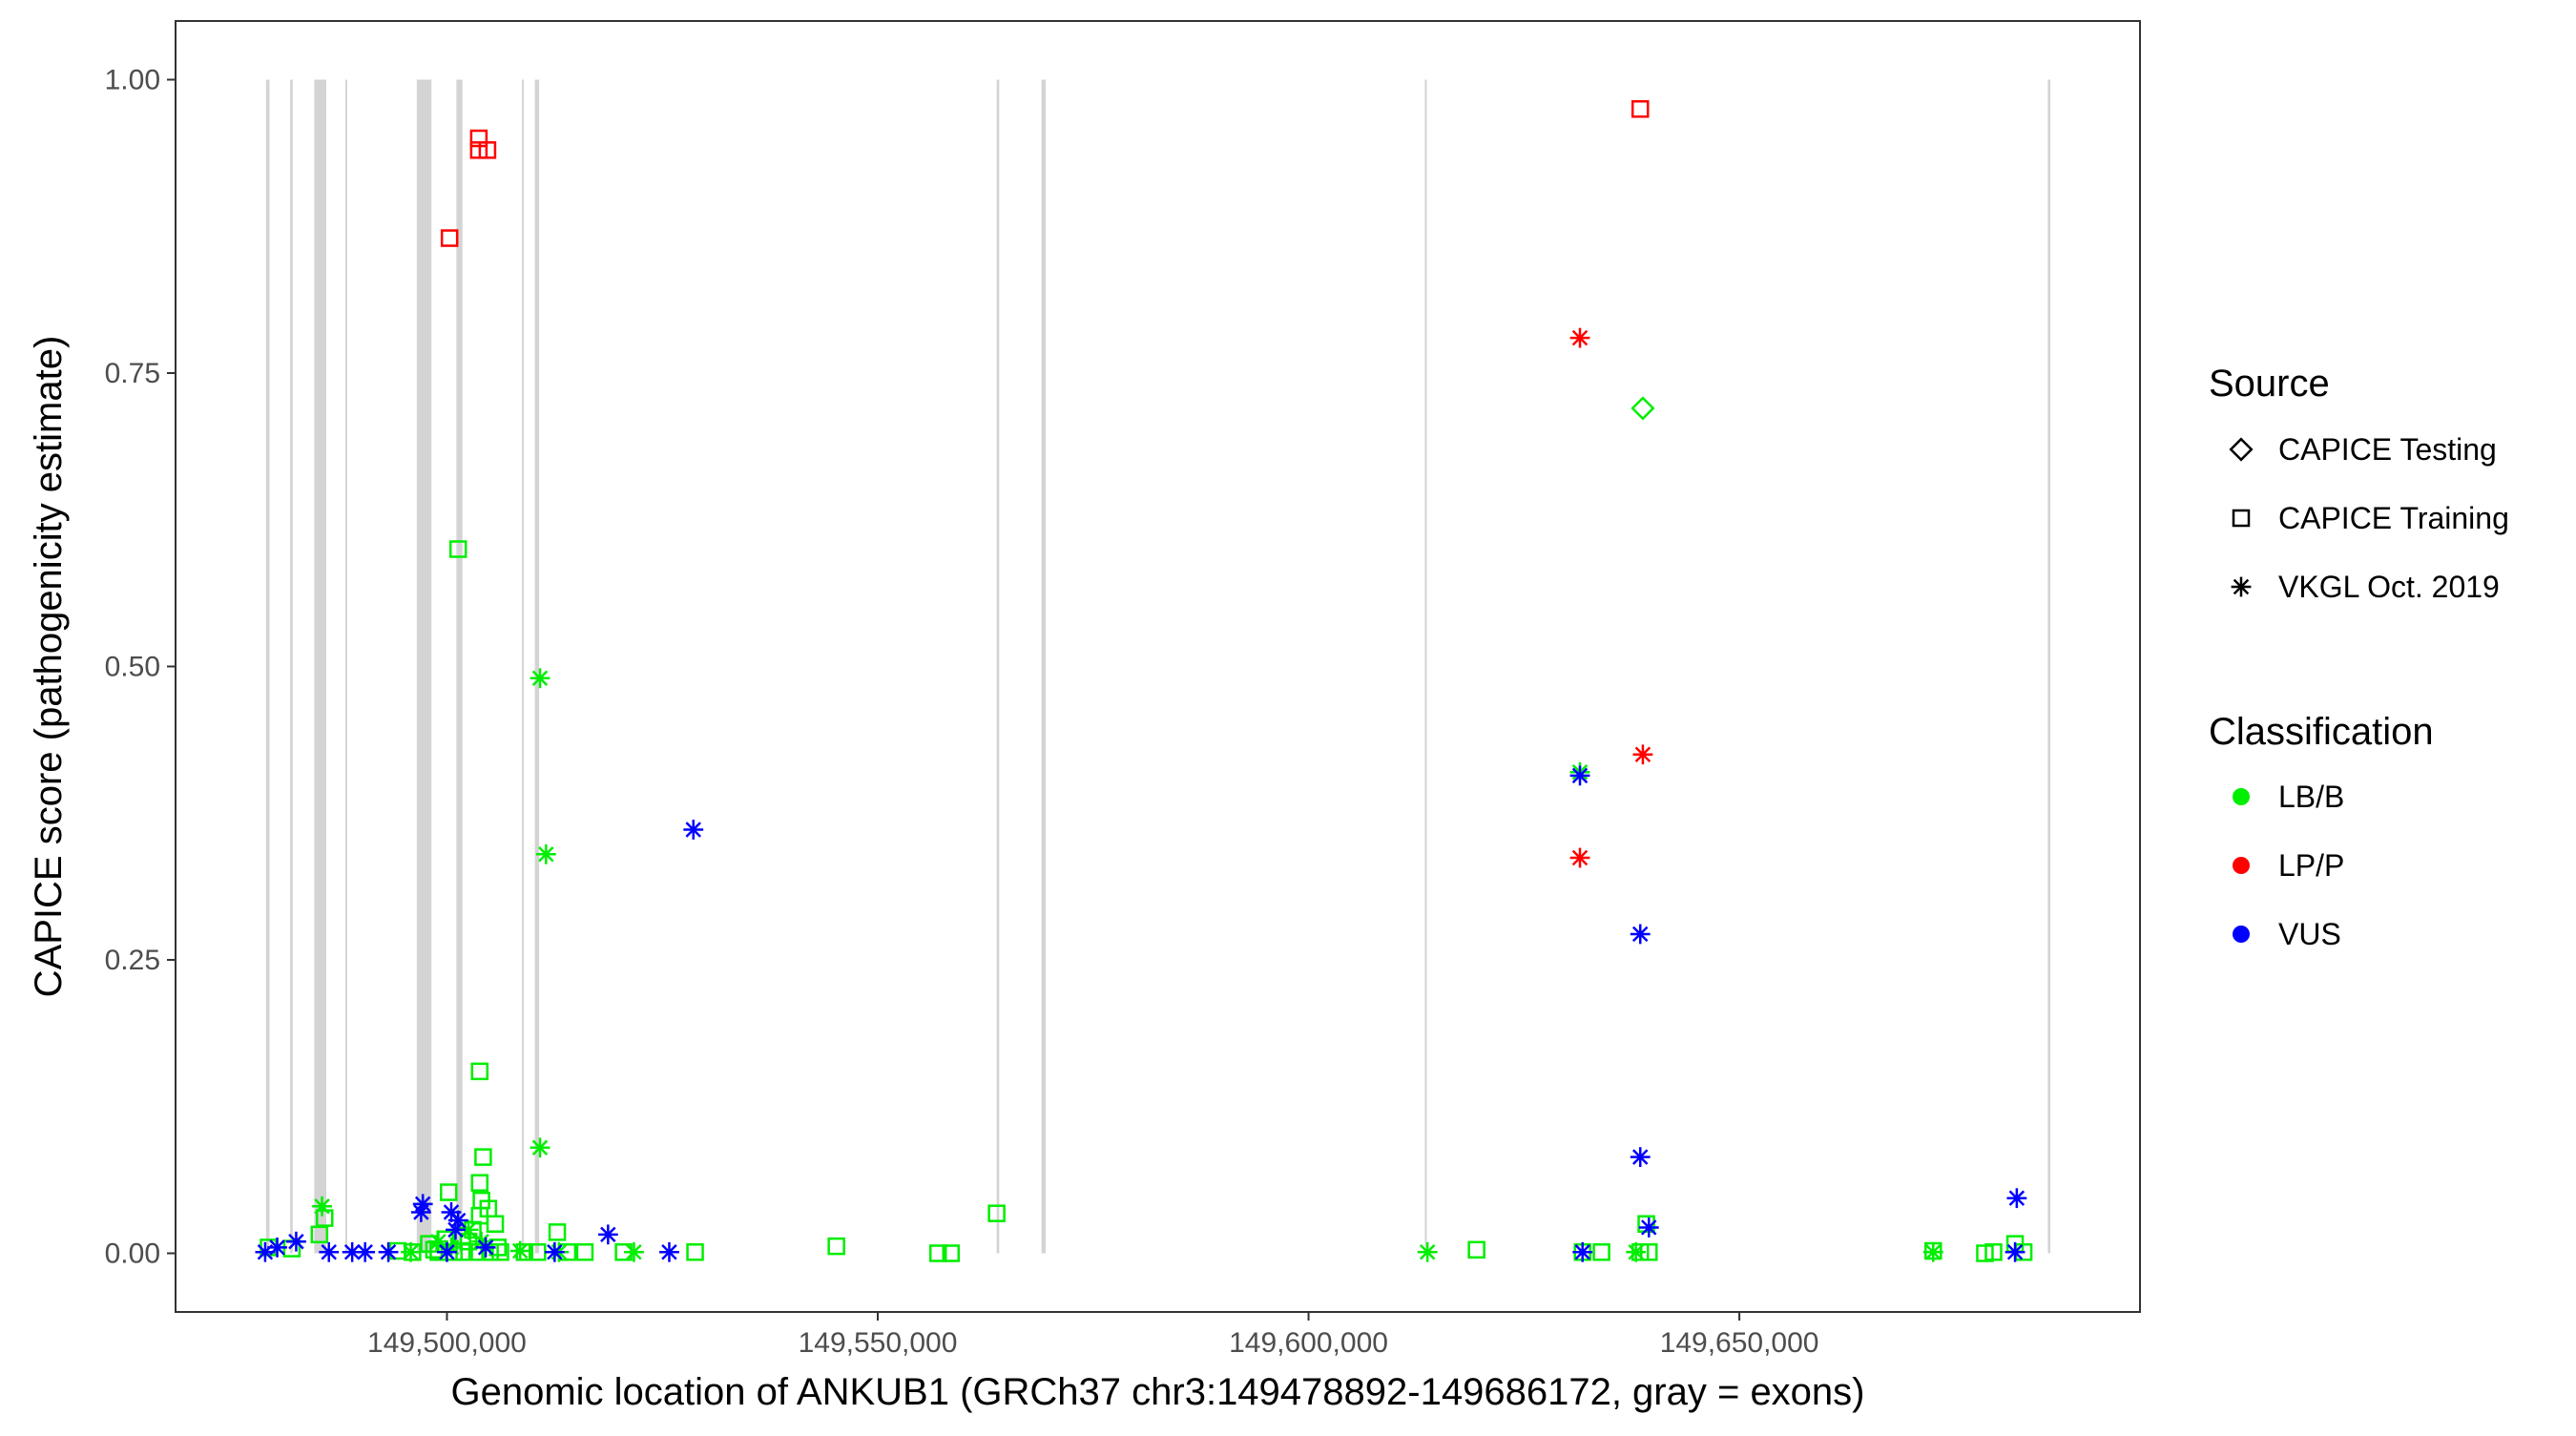 Image resolution: width=2576 pixels, height=1436 pixels. I want to click on legend-label-classification: LB/B, so click(2311, 797).